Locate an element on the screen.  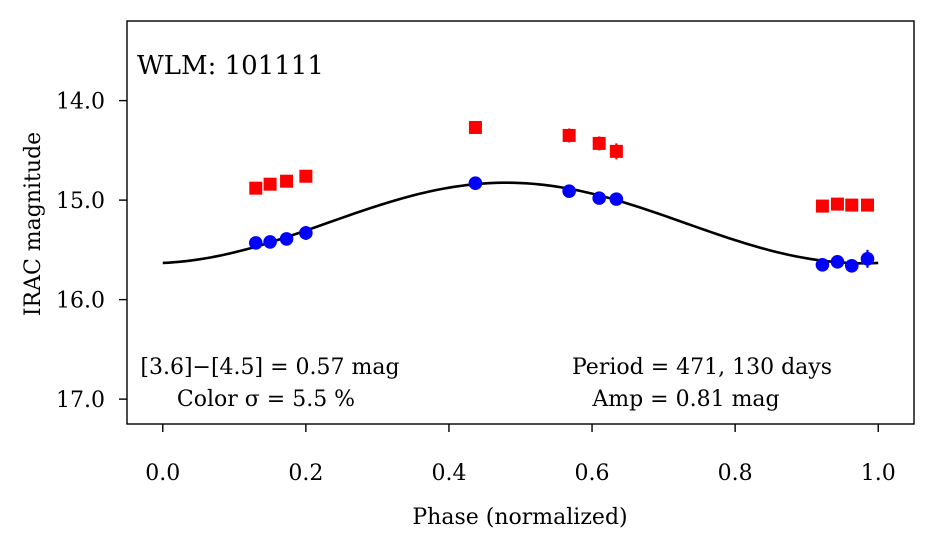
x-axis-label: Phase (normalized) is located at coordinates (519, 517).